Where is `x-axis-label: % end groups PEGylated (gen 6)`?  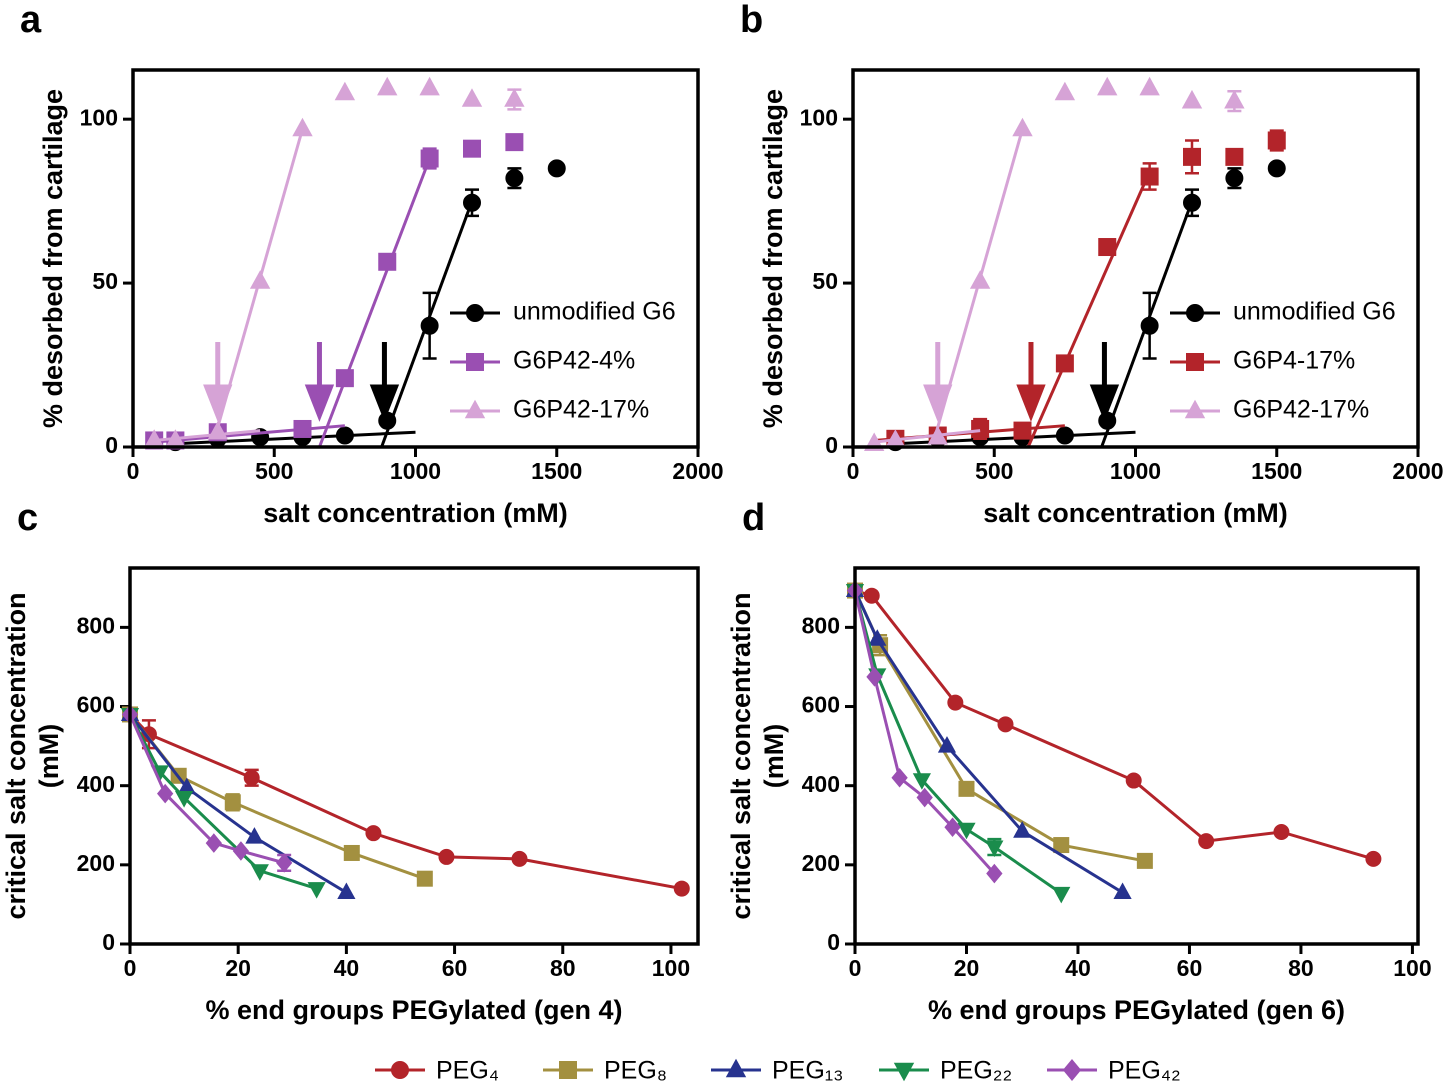 x-axis-label: % end groups PEGylated (gen 6) is located at coordinates (1136, 1010).